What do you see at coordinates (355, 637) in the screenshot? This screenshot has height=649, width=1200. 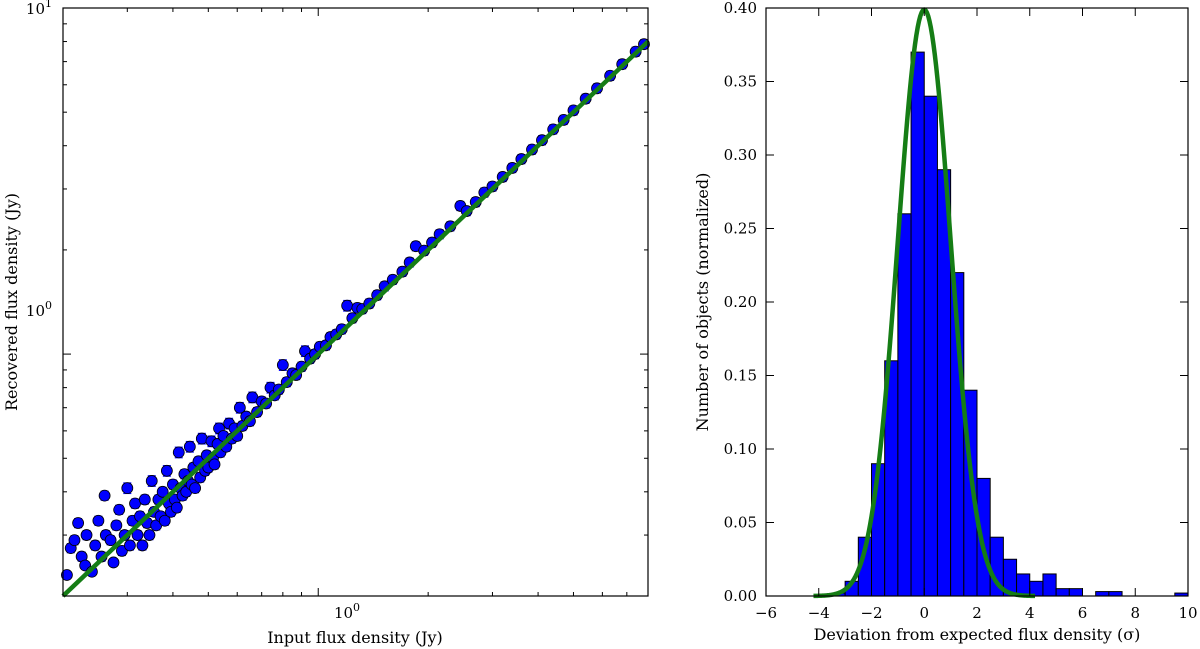 I see `left-x-axis-label: Input flux density (Jy)` at bounding box center [355, 637].